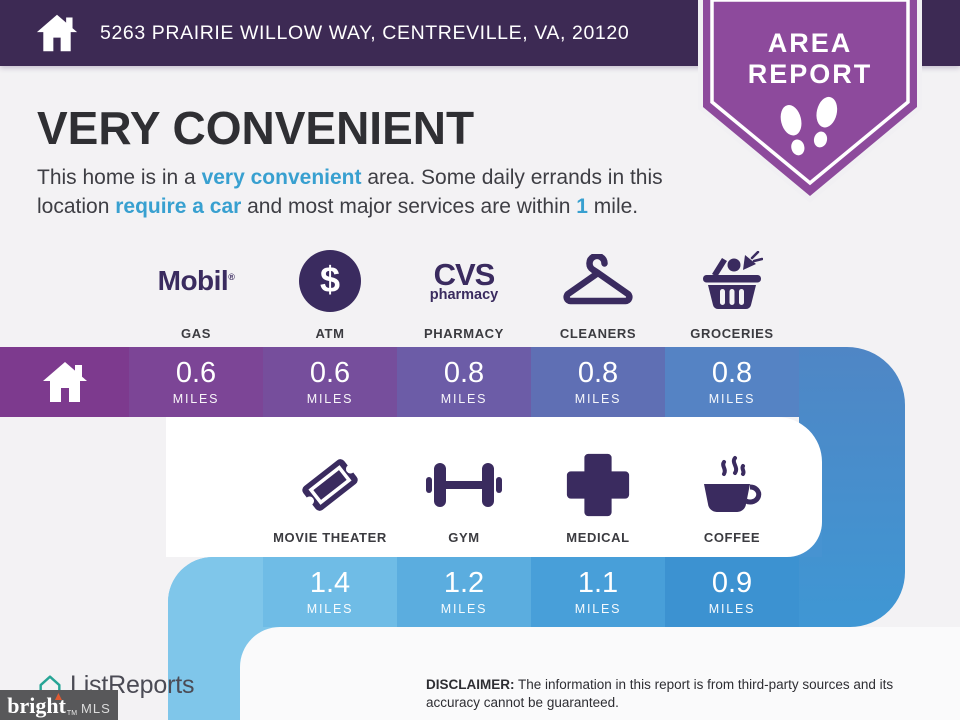 Image resolution: width=960 pixels, height=720 pixels. What do you see at coordinates (330, 281) in the screenshot?
I see `atm-dollar-icon: $` at bounding box center [330, 281].